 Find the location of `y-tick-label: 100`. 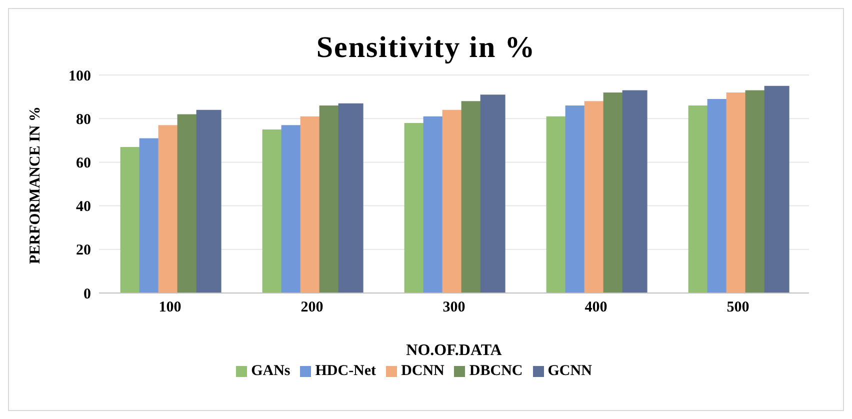

y-tick-label: 100 is located at coordinates (79, 76).